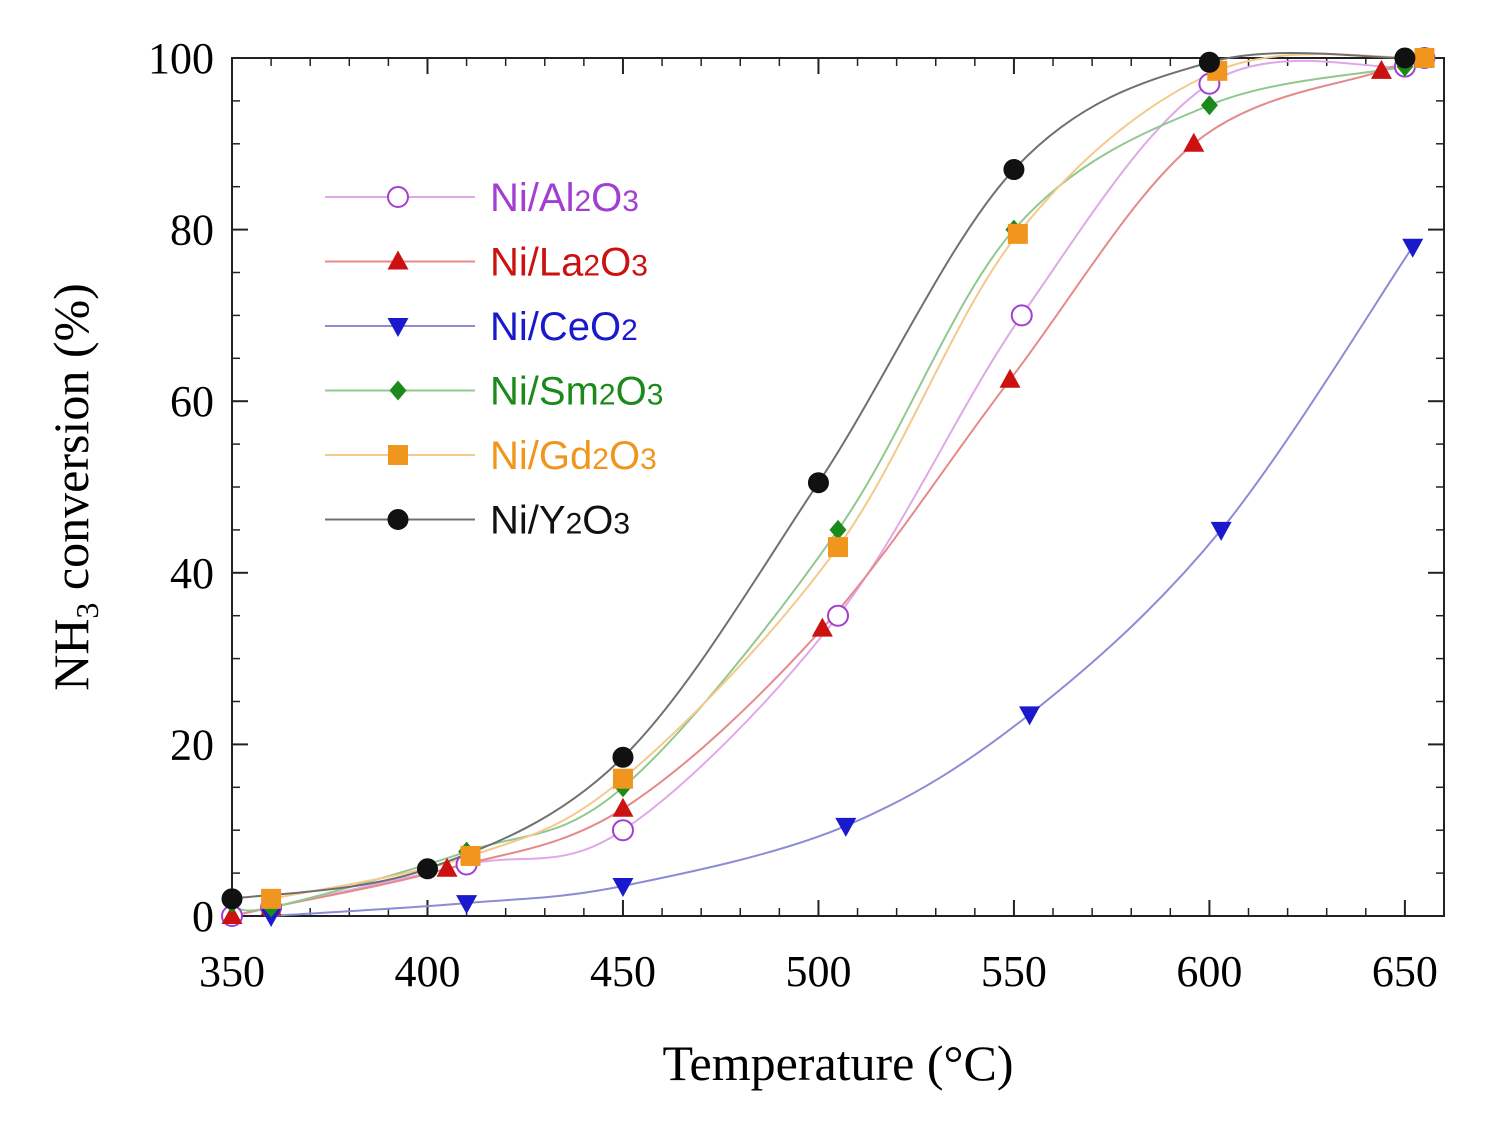  What do you see at coordinates (1209, 971) in the screenshot?
I see `x-tick-label: 600` at bounding box center [1209, 971].